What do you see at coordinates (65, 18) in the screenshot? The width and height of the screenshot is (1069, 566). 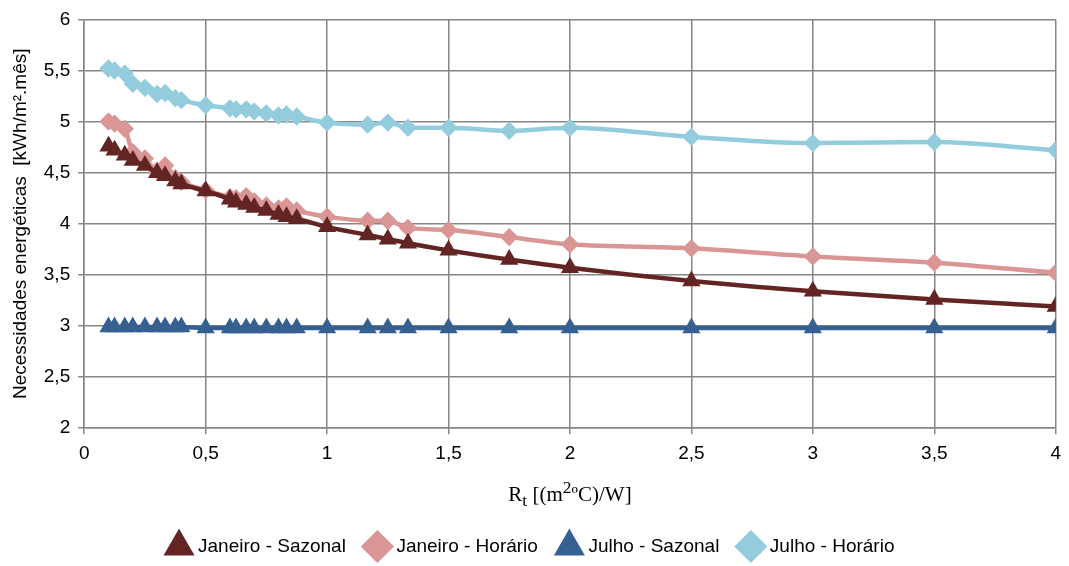 I see `y-tick-label: 6` at bounding box center [65, 18].